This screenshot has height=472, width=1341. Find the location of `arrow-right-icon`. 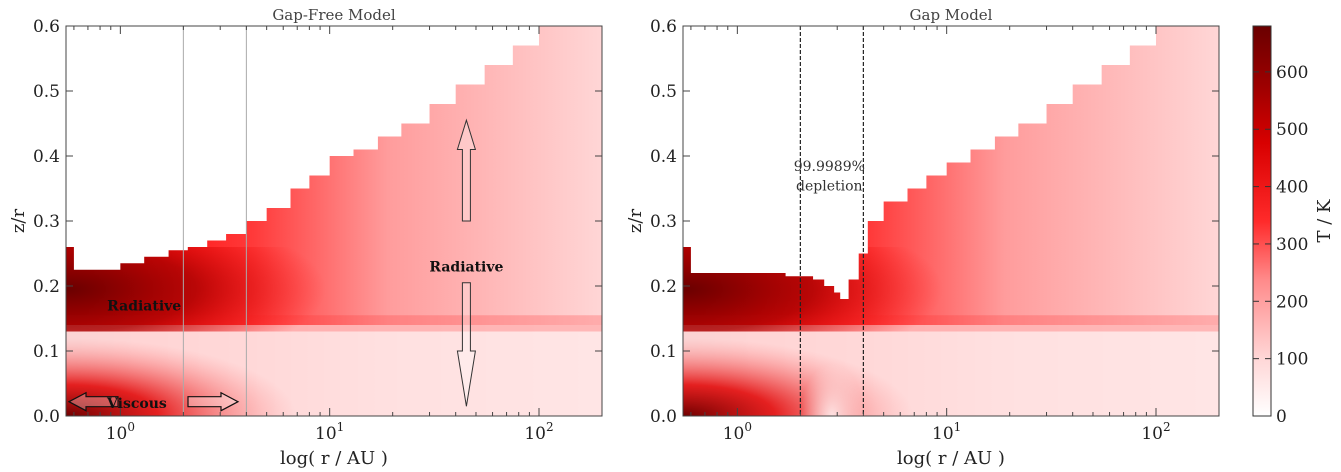

arrow-right-icon is located at coordinates (213, 401).